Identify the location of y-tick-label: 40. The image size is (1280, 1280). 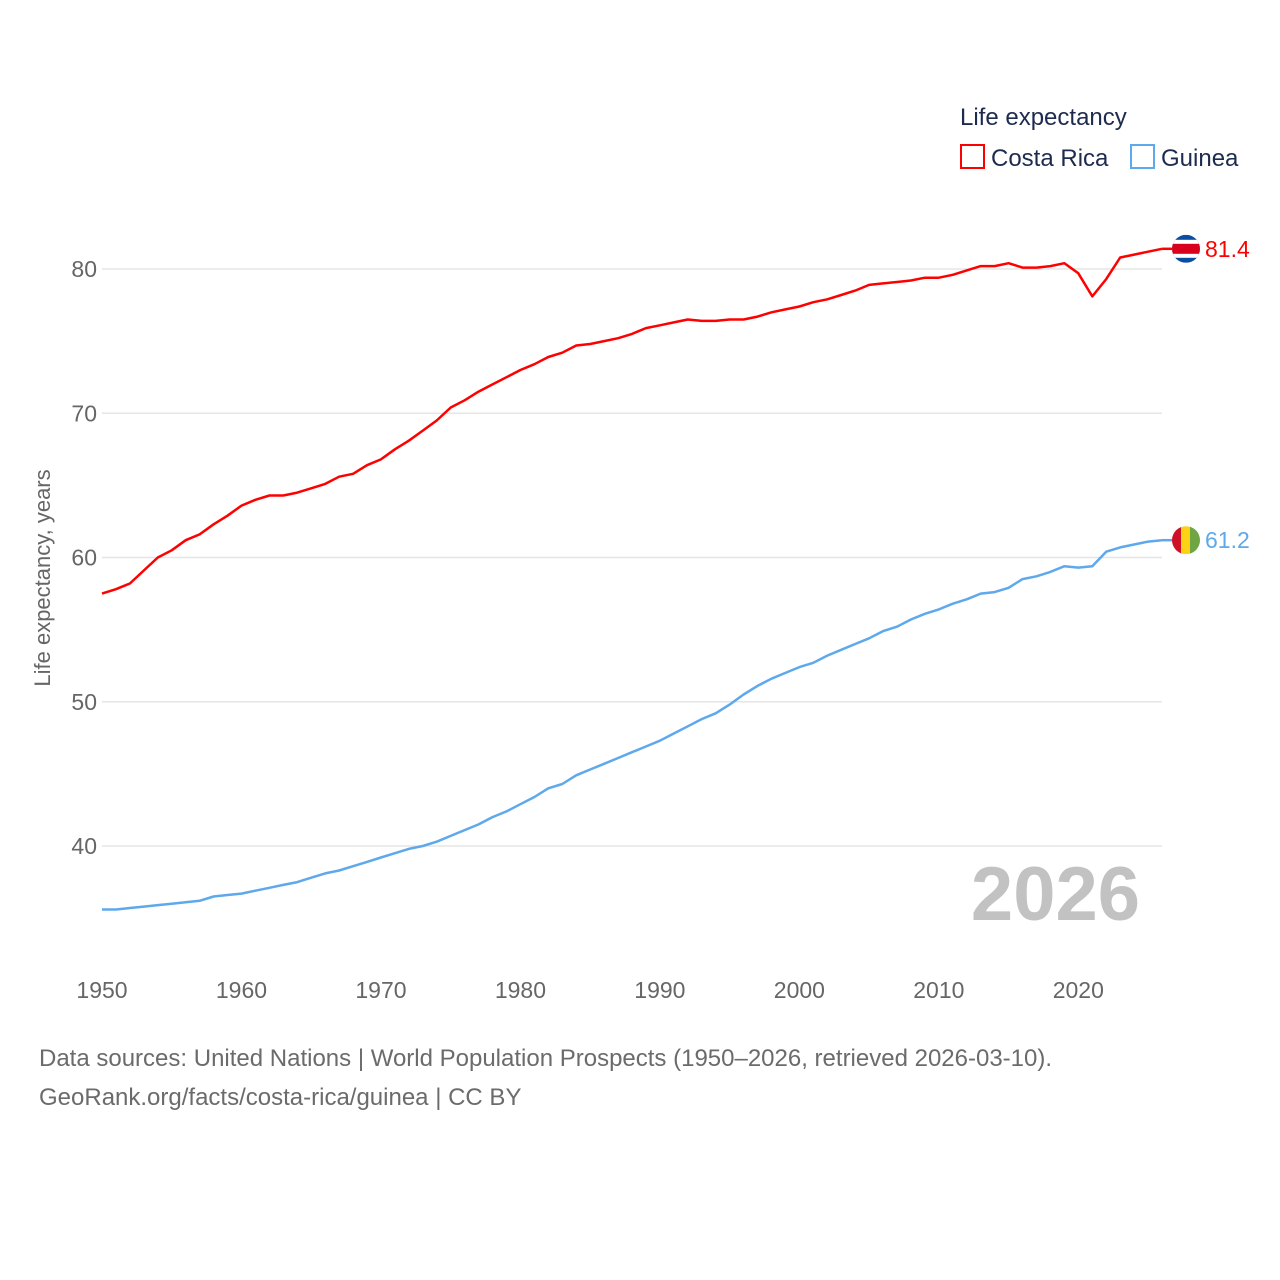
(84, 846).